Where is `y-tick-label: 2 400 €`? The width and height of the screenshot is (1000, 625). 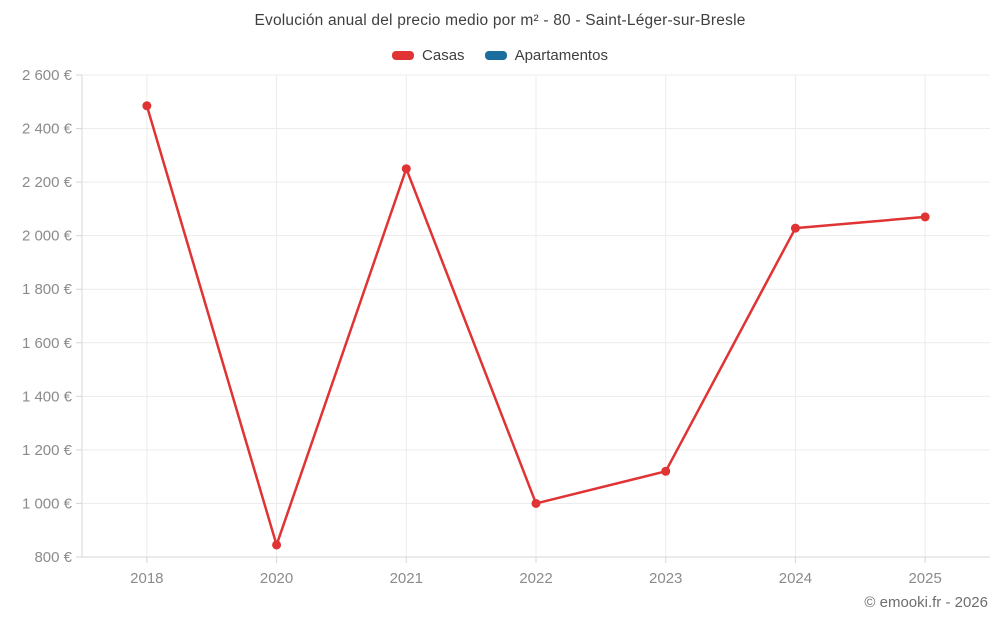
y-tick-label: 2 400 € is located at coordinates (47, 129).